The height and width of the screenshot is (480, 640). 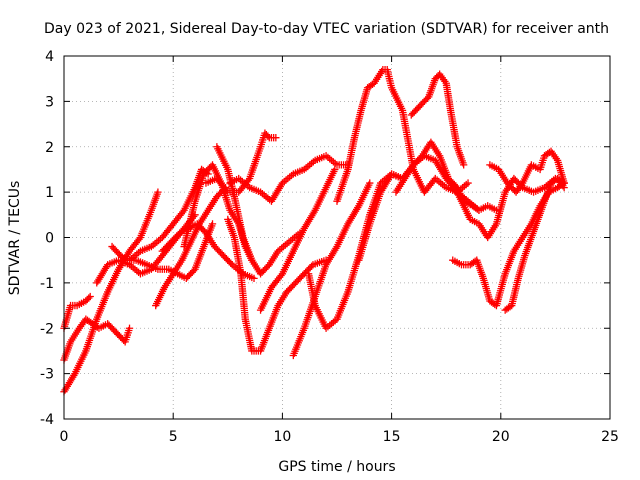 What do you see at coordinates (47, 420) in the screenshot?
I see `y-tick-label: -4` at bounding box center [47, 420].